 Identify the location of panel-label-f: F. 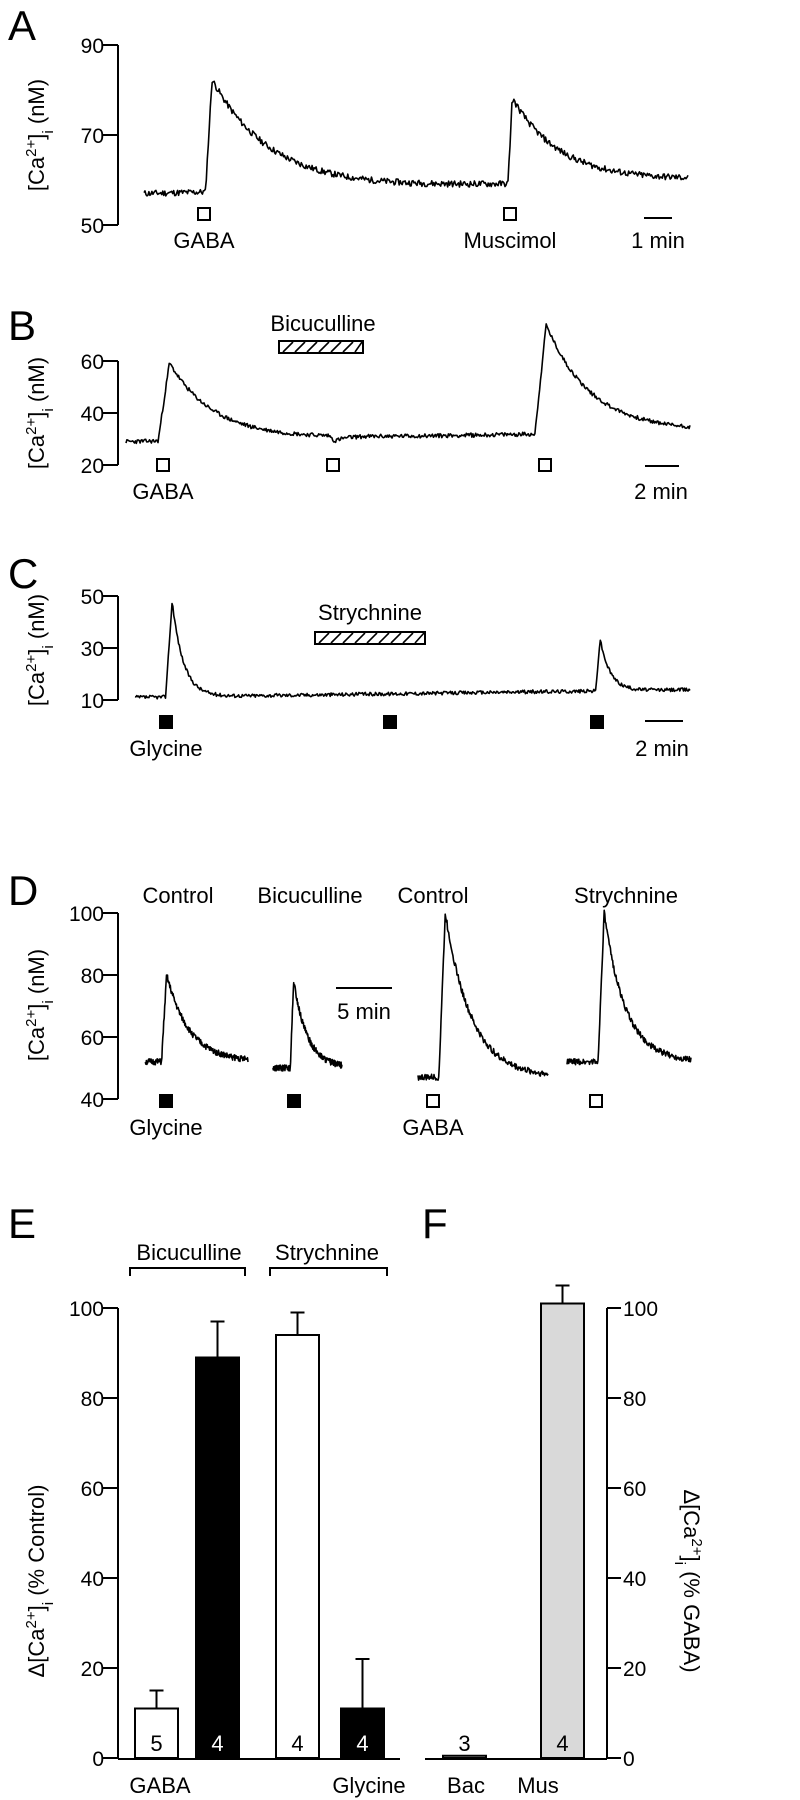
(435, 1223).